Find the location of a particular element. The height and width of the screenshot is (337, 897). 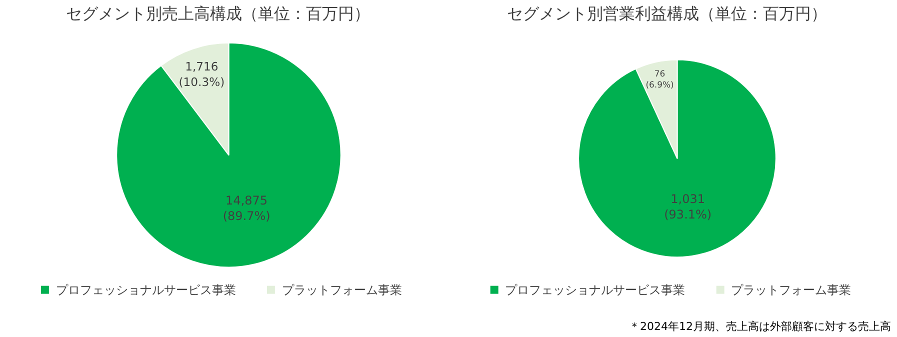

data-label: 1,716 (10.3%) is located at coordinates (201, 74).